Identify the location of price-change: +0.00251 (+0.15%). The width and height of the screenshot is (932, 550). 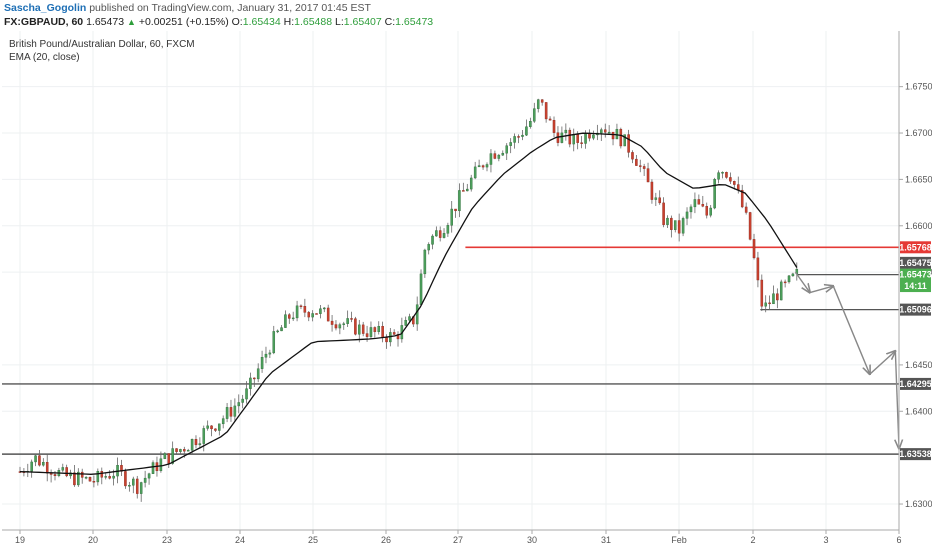
(183, 22).